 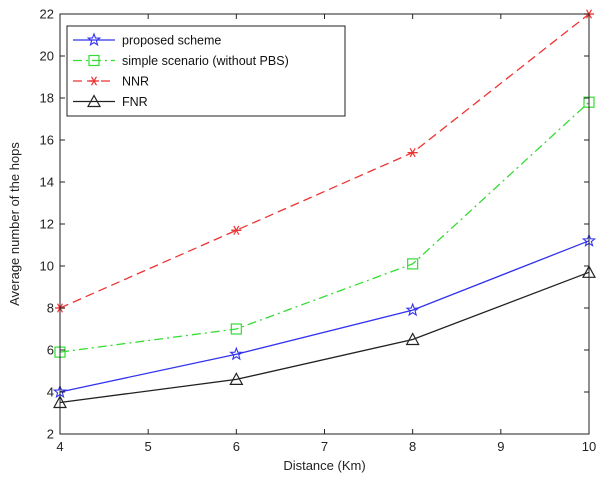 I want to click on x-tick-label: 7, so click(x=324, y=446).